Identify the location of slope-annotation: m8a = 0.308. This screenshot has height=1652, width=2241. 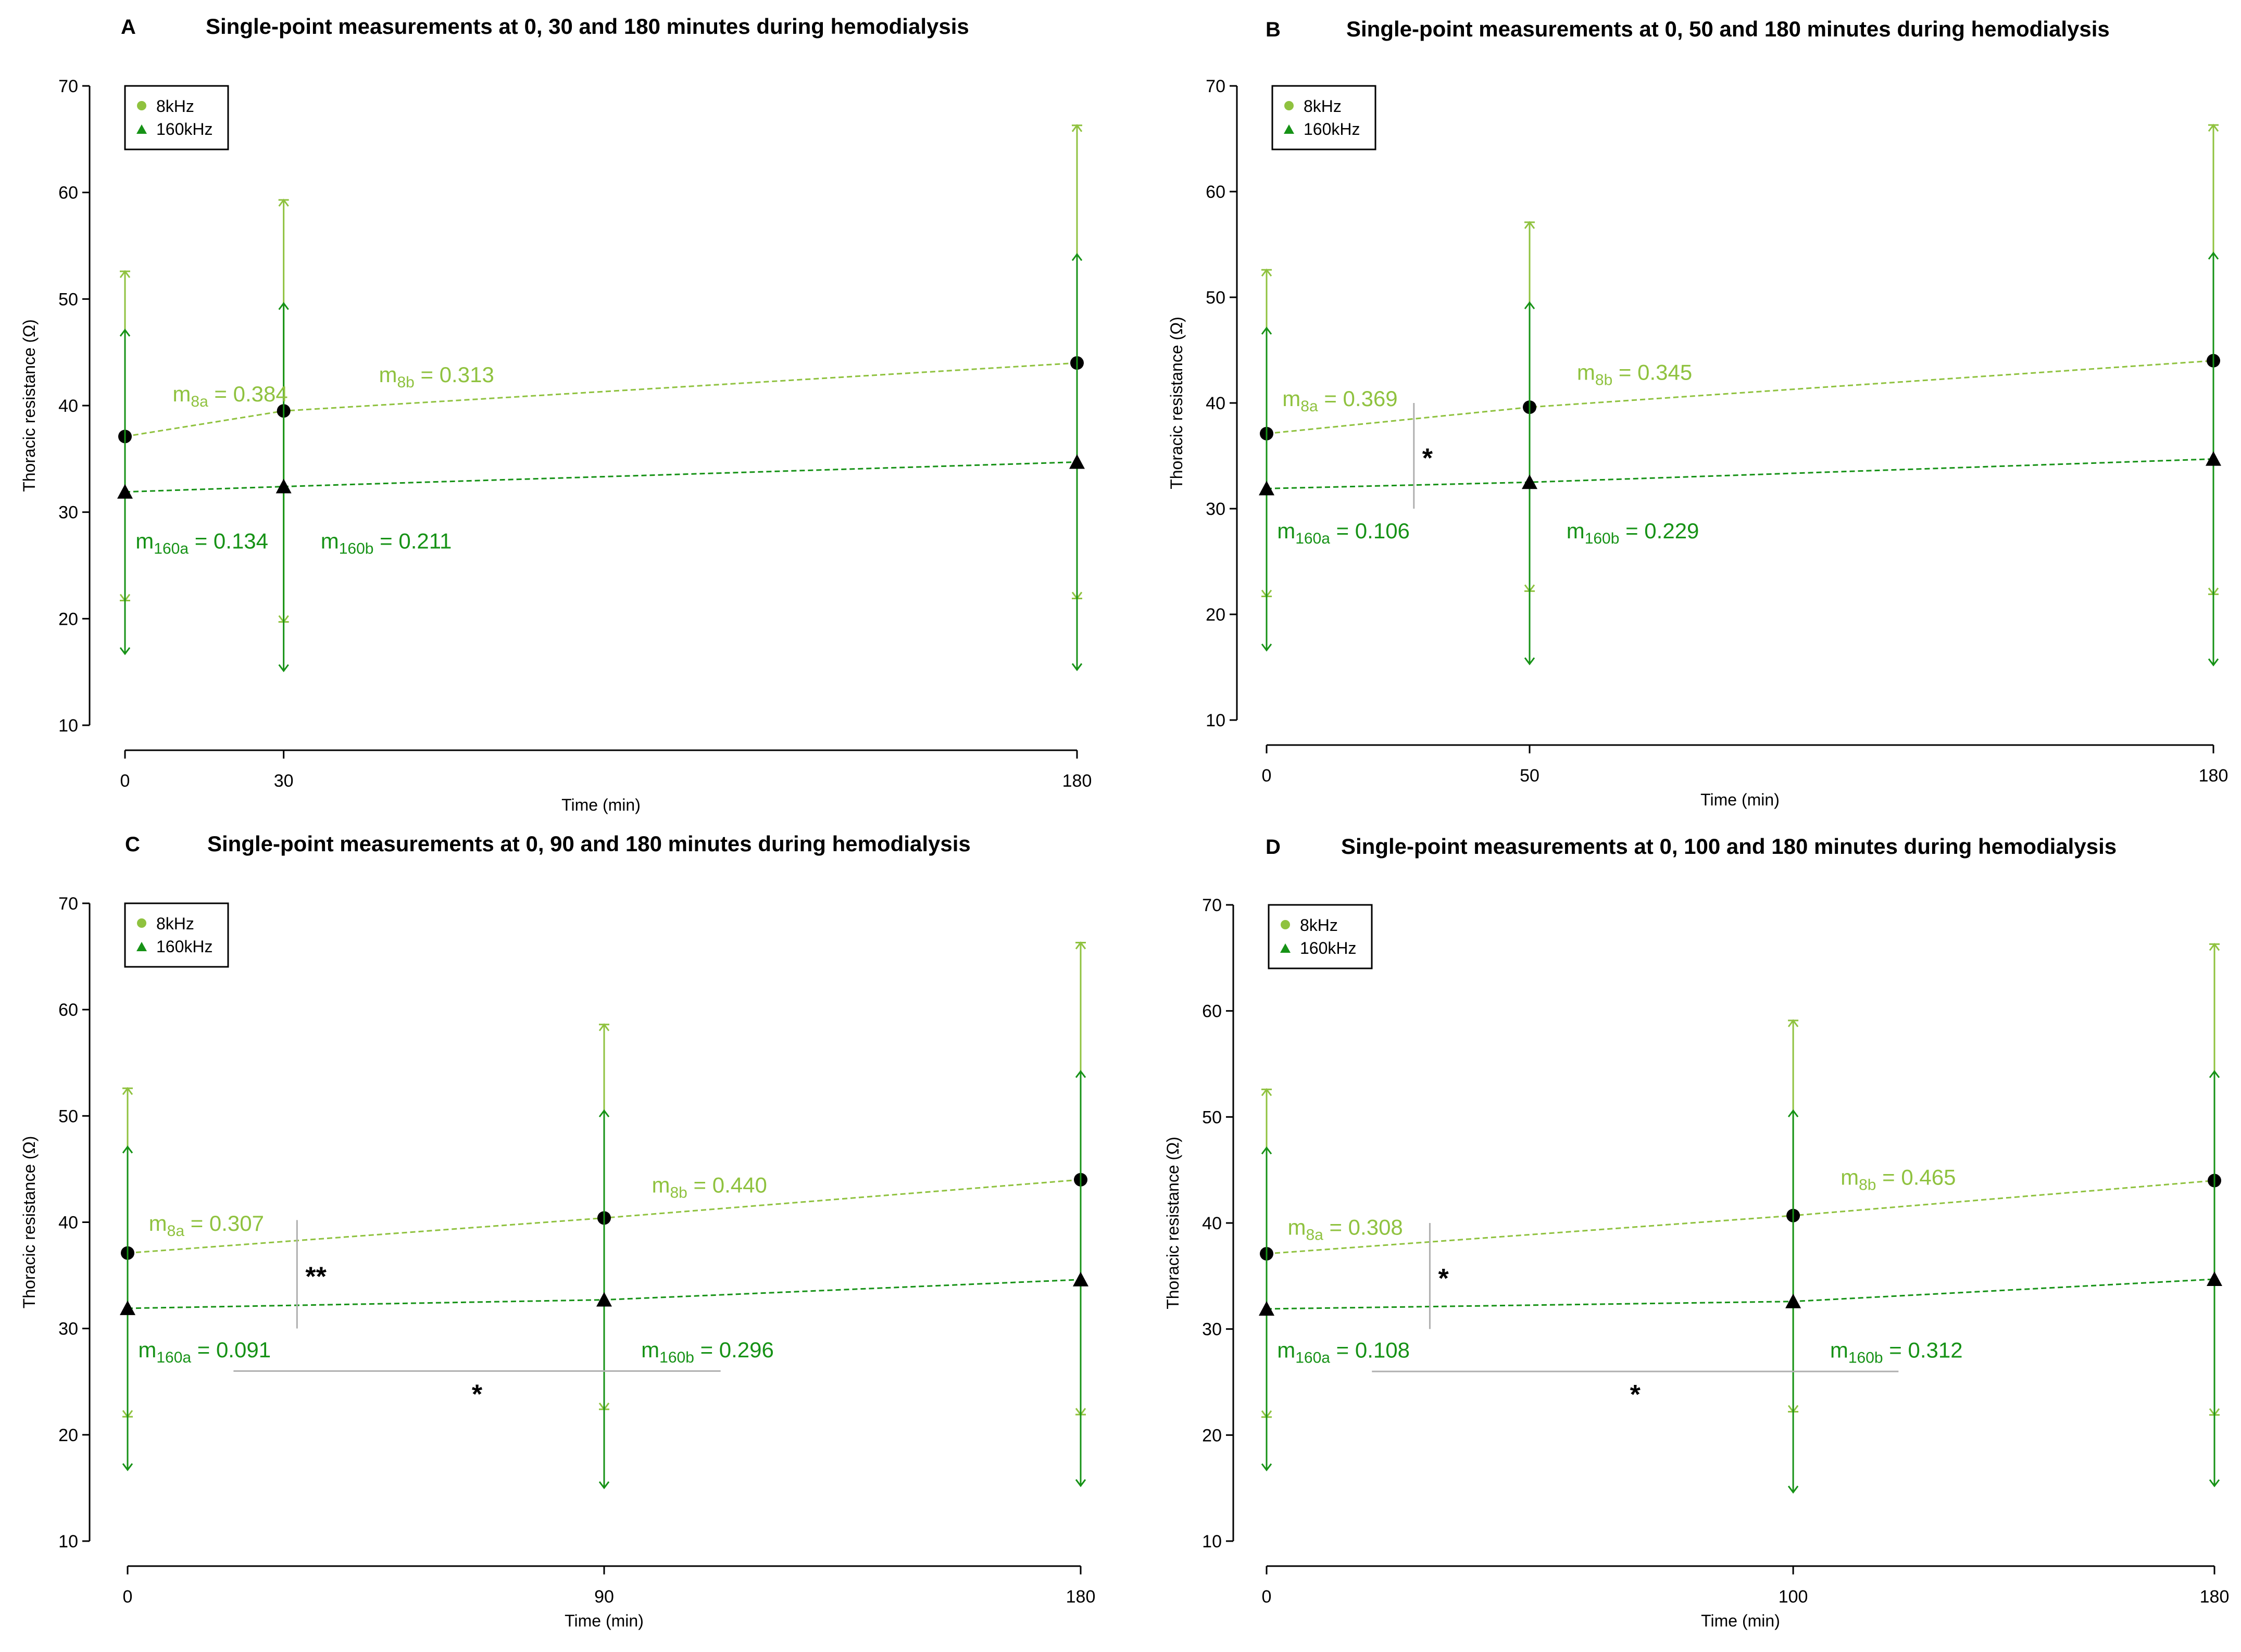
(1345, 1229).